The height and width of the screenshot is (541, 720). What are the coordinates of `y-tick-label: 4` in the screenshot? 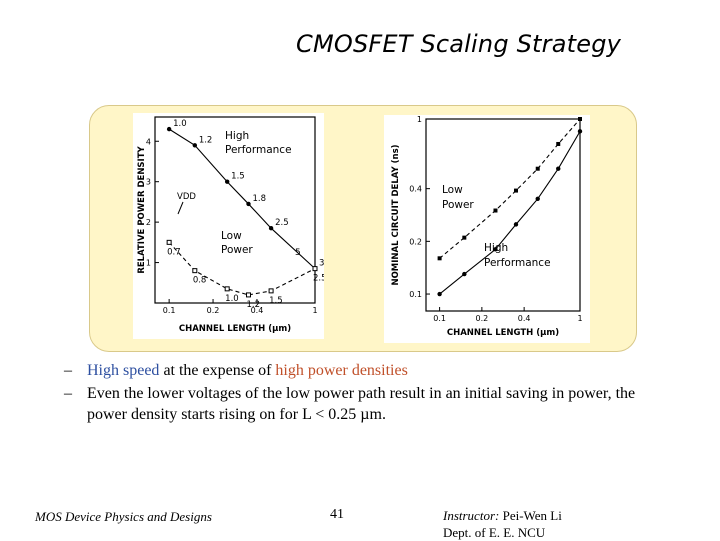 It's located at (148, 141).